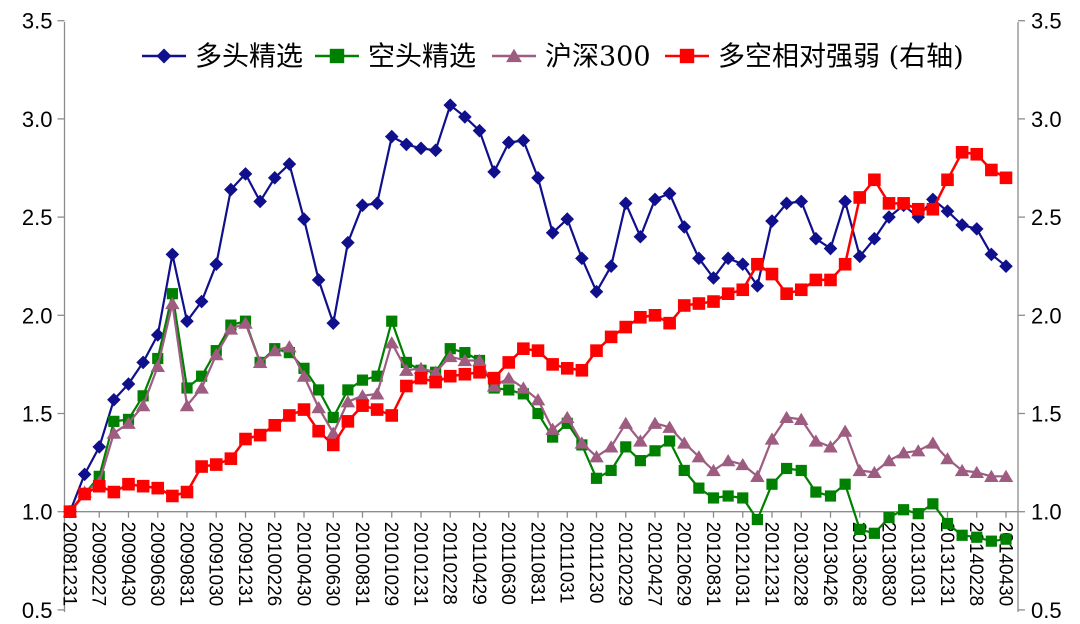 This screenshot has height=624, width=1080. Describe the element at coordinates (249, 57) in the screenshot. I see `legend-label: 多头精选` at that location.